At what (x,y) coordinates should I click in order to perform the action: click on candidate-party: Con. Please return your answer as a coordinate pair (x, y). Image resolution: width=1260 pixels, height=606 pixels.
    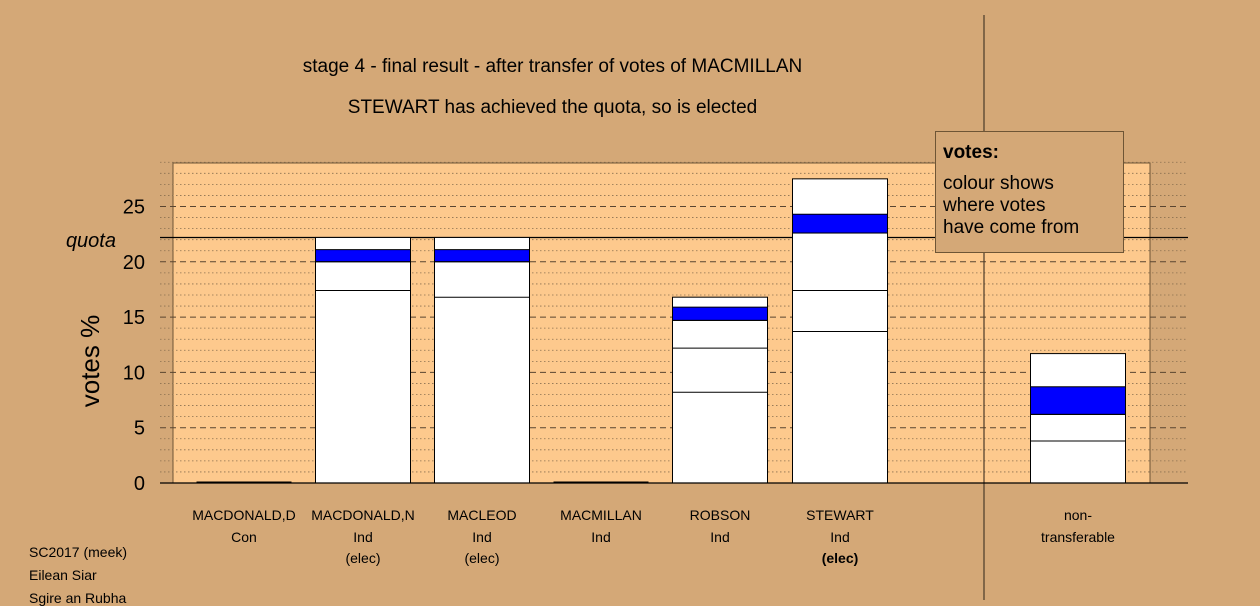
    Looking at the image, I should click on (244, 537).